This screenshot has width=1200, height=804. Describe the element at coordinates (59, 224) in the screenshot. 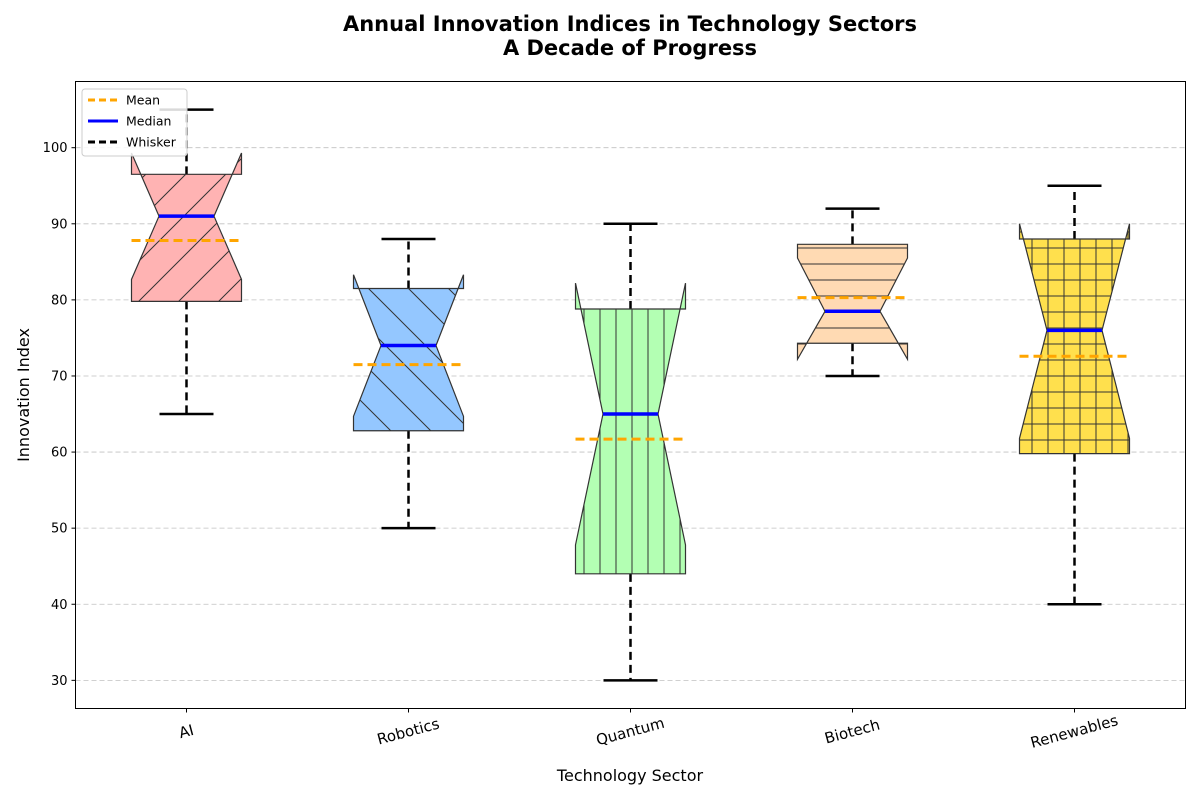

I see `y-tick-label: 90` at that location.